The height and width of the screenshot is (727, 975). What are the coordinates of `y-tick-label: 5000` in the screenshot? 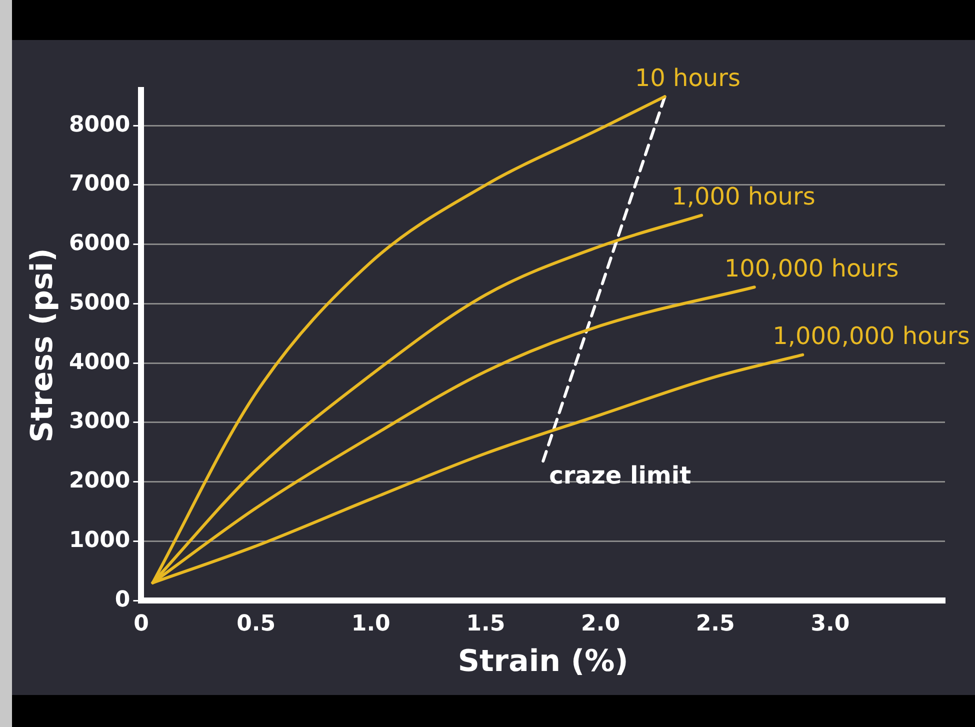 It's located at (99, 303).